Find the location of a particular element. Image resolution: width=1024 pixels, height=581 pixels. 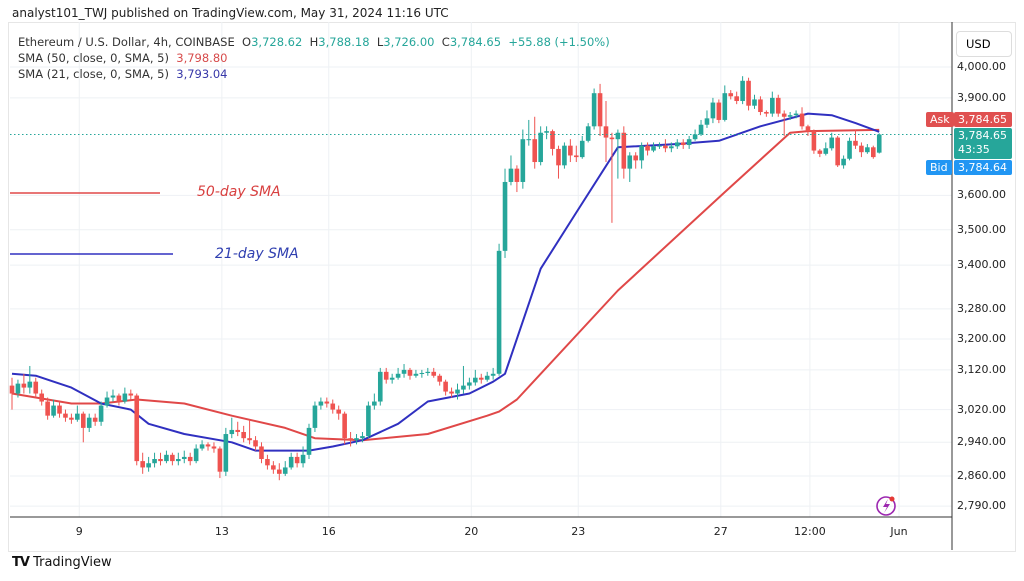

tradingview-logo: TV TradingView is located at coordinates (62, 562).